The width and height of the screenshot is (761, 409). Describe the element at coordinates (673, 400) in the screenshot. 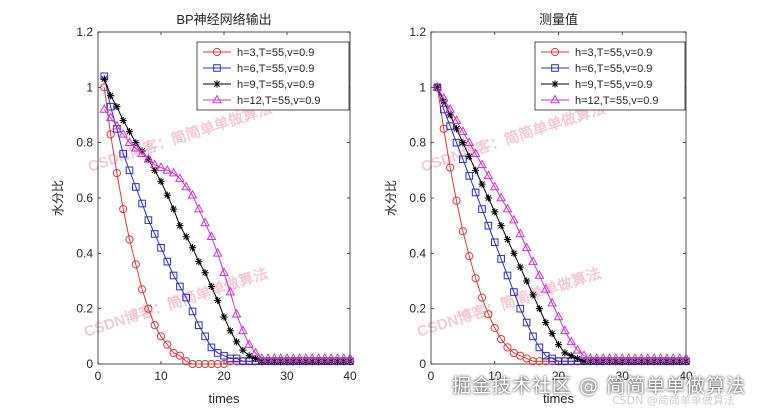

I see `site-watermark-small: CSDN @简简单单做算法` at that location.